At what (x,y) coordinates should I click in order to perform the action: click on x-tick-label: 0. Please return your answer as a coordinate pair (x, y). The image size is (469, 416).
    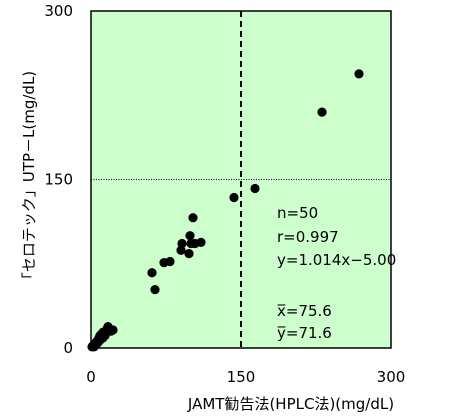
    Looking at the image, I should click on (91, 377).